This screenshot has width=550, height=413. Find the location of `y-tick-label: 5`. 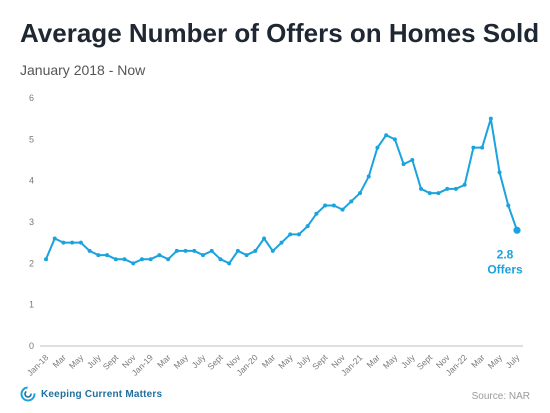

y-tick-label: 5 is located at coordinates (31, 139).